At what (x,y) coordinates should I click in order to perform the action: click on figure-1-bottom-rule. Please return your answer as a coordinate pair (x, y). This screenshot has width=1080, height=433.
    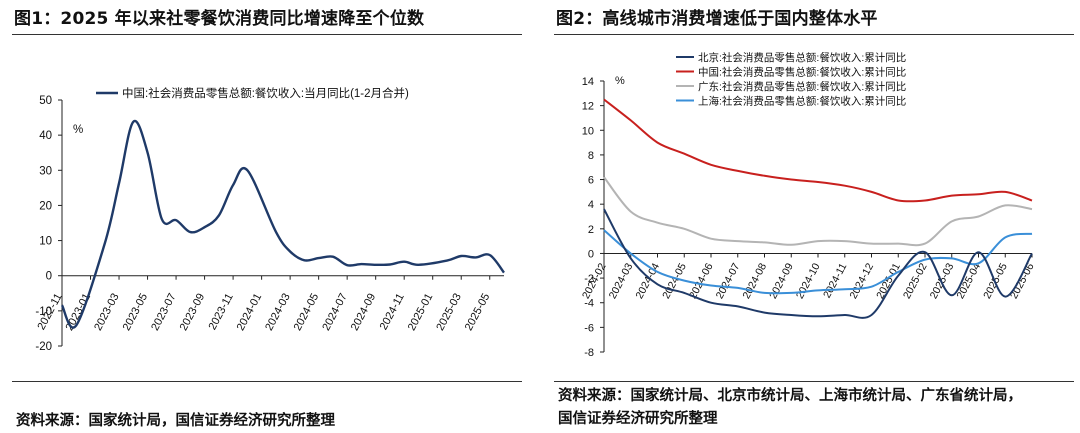
    Looking at the image, I should click on (267, 381).